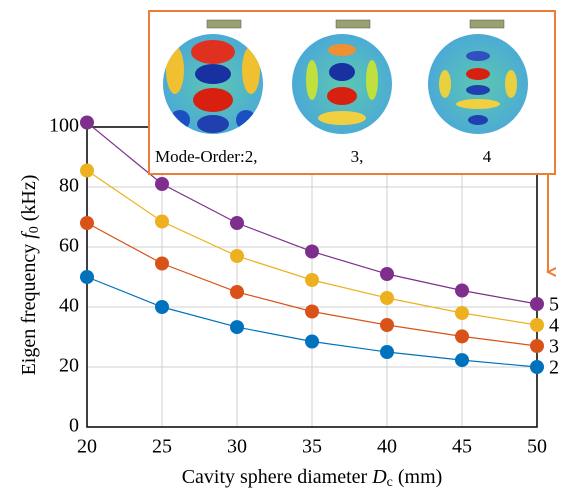  Describe the element at coordinates (29, 235) in the screenshot. I see `y-label-symbol: f` at that location.